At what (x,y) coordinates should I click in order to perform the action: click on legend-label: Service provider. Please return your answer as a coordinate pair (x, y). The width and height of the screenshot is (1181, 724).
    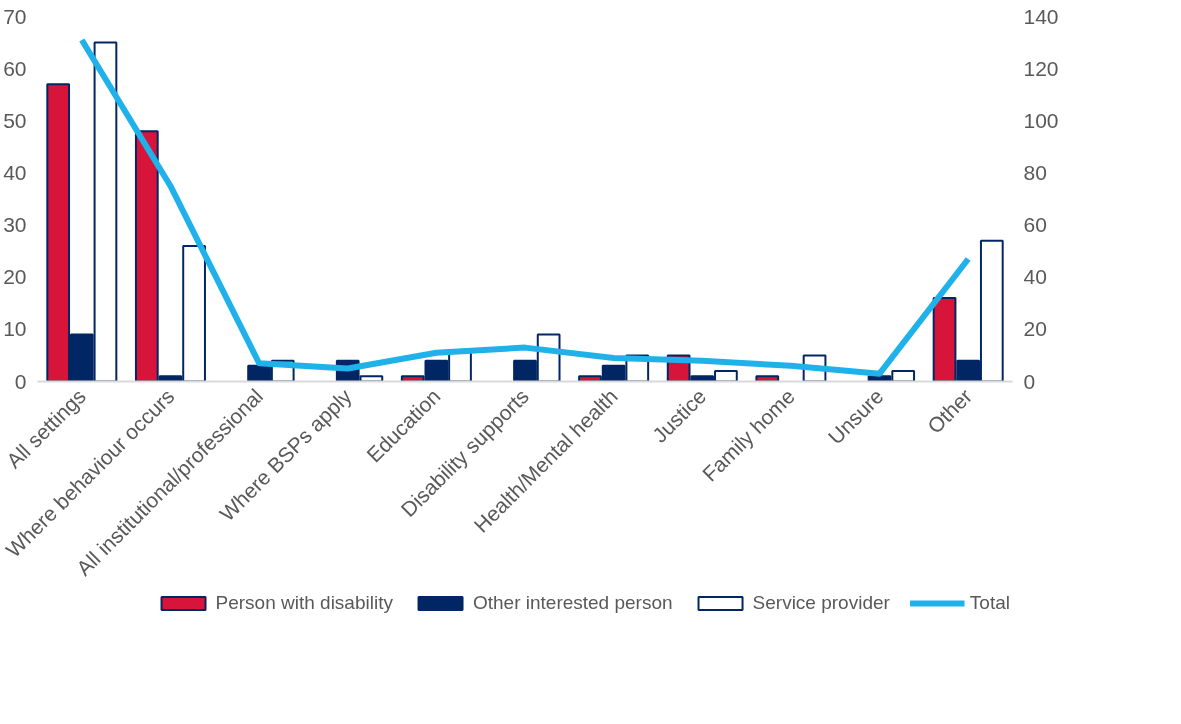
    Looking at the image, I should click on (821, 603).